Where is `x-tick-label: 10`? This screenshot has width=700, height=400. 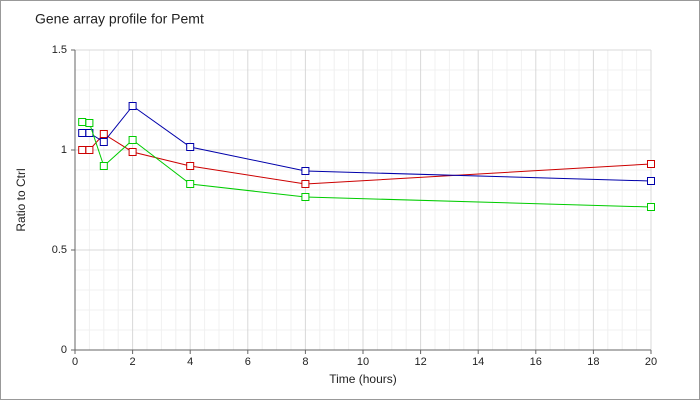
x-tick-label: 10 is located at coordinates (363, 362).